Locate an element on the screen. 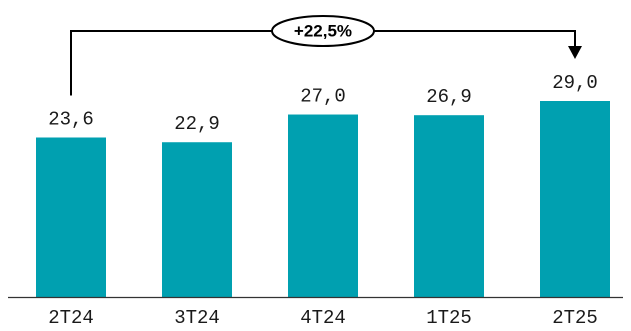  growth-arrowhead is located at coordinates (575, 52).